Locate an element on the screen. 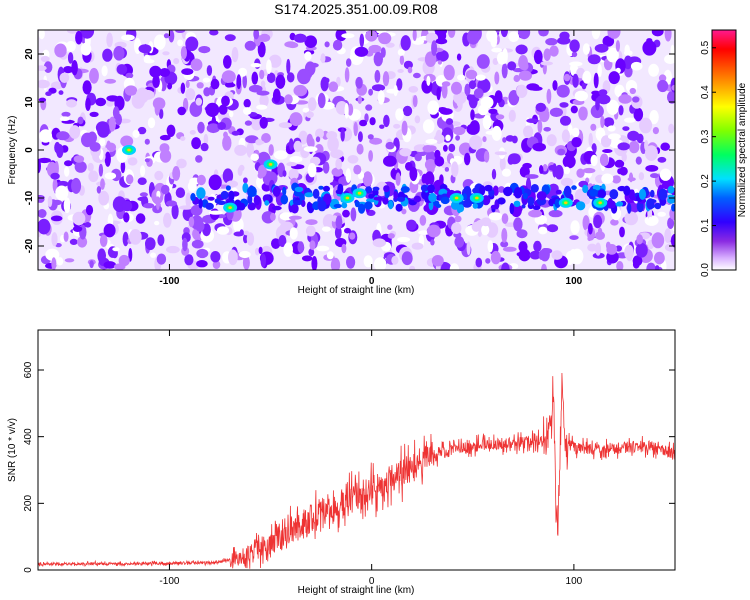 The width and height of the screenshot is (750, 600). x-tick-label: 0 is located at coordinates (372, 281).